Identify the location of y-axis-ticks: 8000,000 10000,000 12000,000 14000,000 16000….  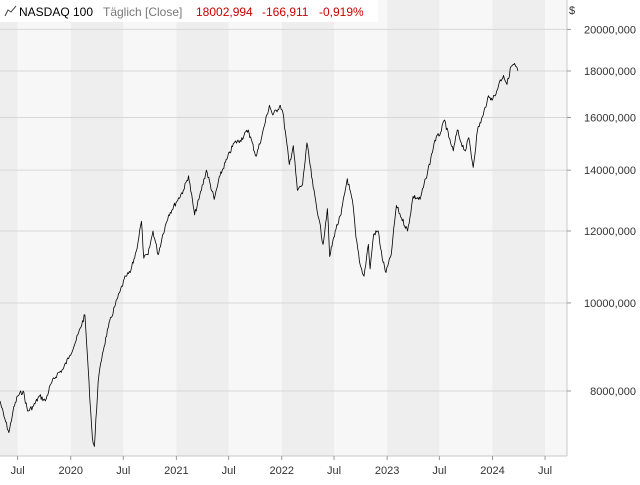
(601, 211).